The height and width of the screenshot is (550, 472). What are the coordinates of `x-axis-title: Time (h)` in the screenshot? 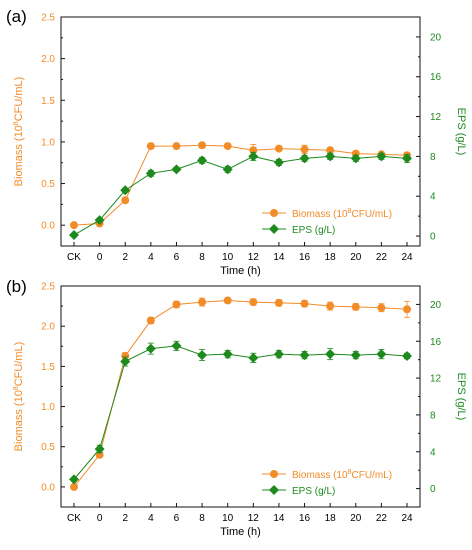 It's located at (240, 271).